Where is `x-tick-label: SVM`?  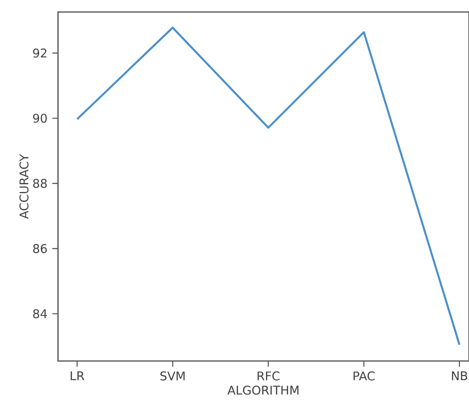
x-tick-label: SVM is located at coordinates (172, 375).